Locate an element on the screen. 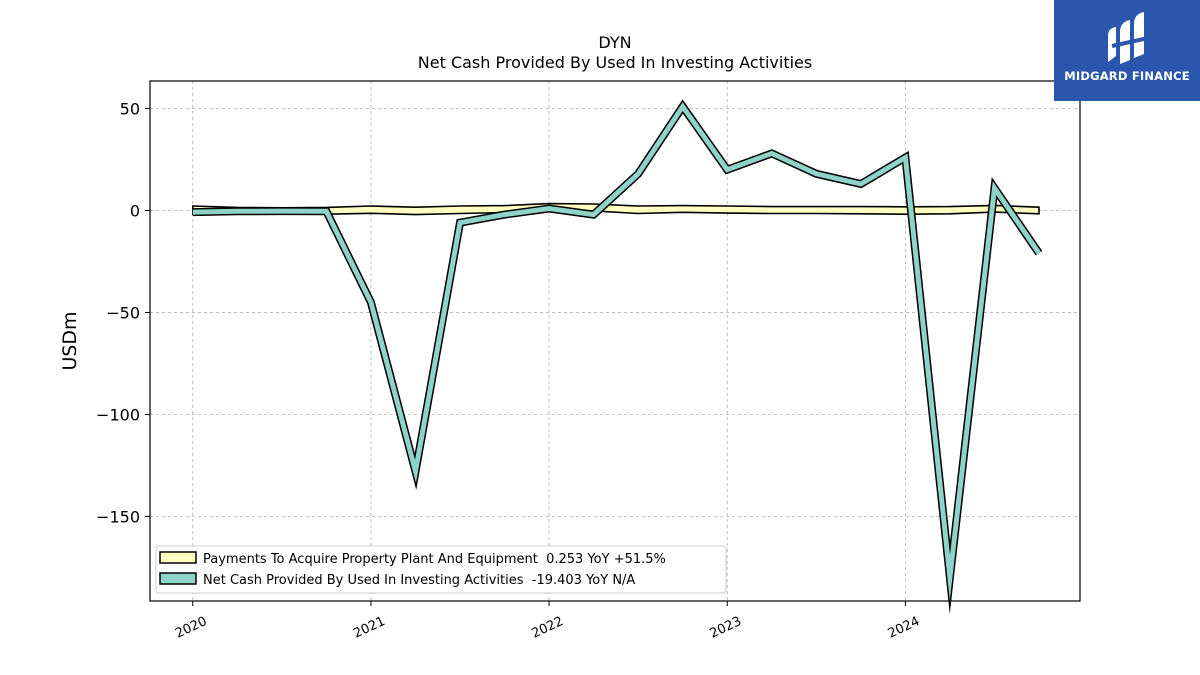  y-tick-label: 0 is located at coordinates (135, 210).